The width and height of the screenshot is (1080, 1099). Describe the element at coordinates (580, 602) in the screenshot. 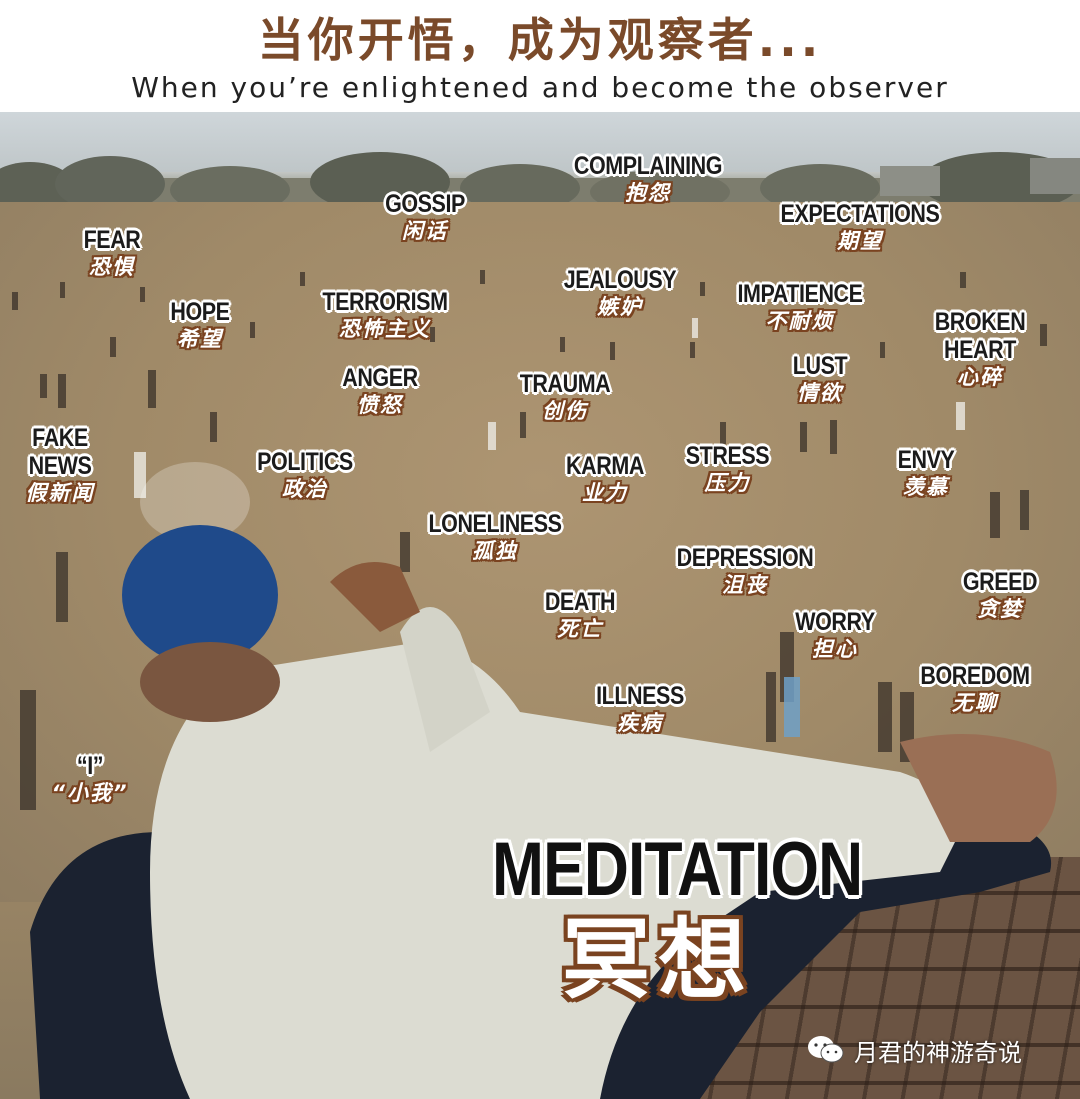

I see `label-en: DEATH` at that location.